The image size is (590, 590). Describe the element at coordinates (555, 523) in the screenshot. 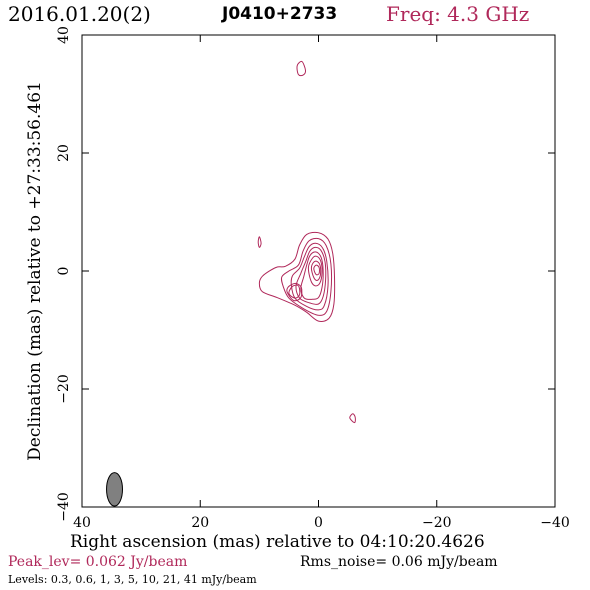

I see `x-tick-label: −40` at that location.